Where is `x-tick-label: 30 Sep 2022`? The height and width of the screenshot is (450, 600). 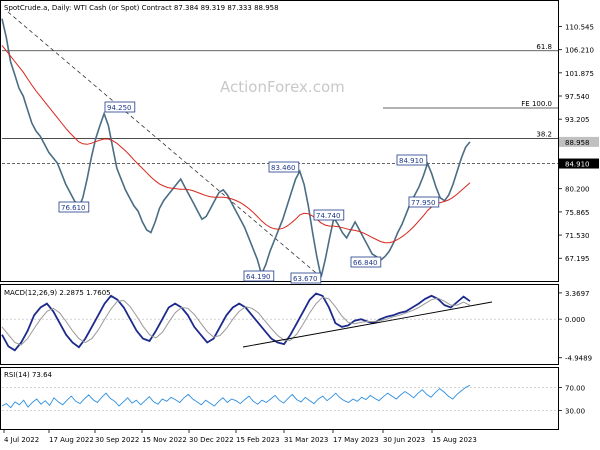
x-tick-label: 30 Sep 2022 is located at coordinates (117, 440).